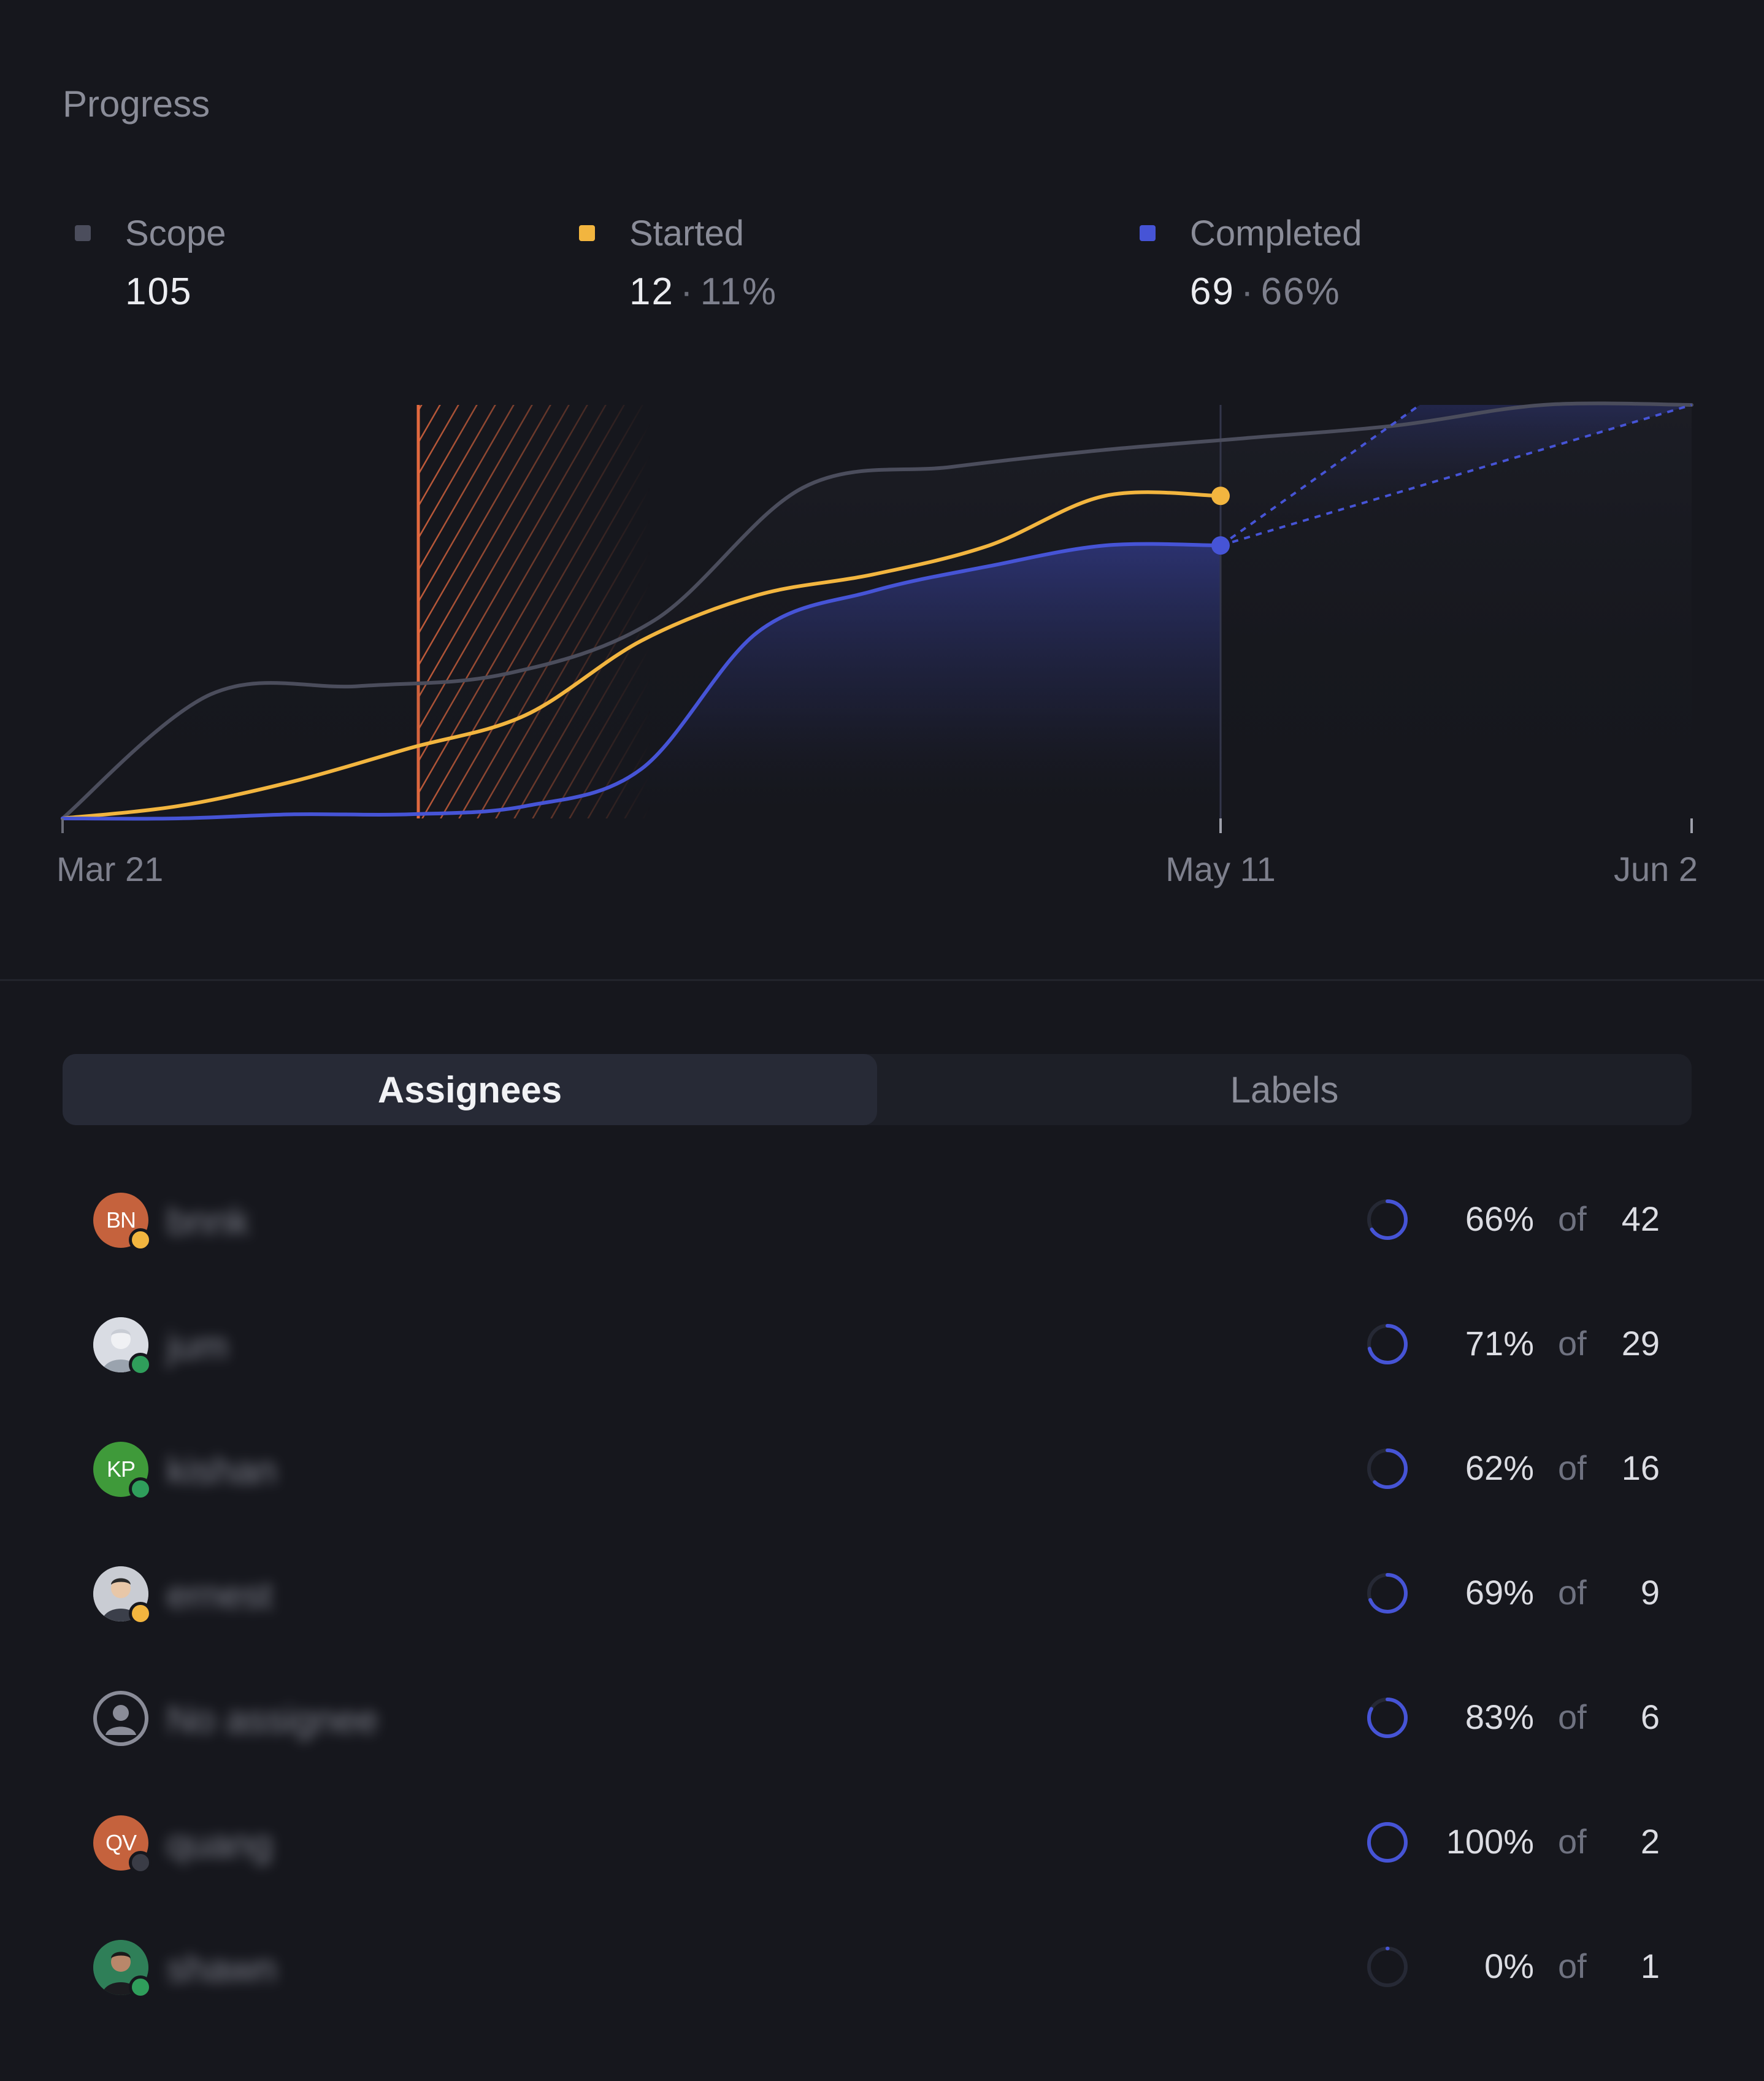 This screenshot has height=2081, width=1764. What do you see at coordinates (1285, 1089) in the screenshot?
I see `tab-labels: Labels` at bounding box center [1285, 1089].